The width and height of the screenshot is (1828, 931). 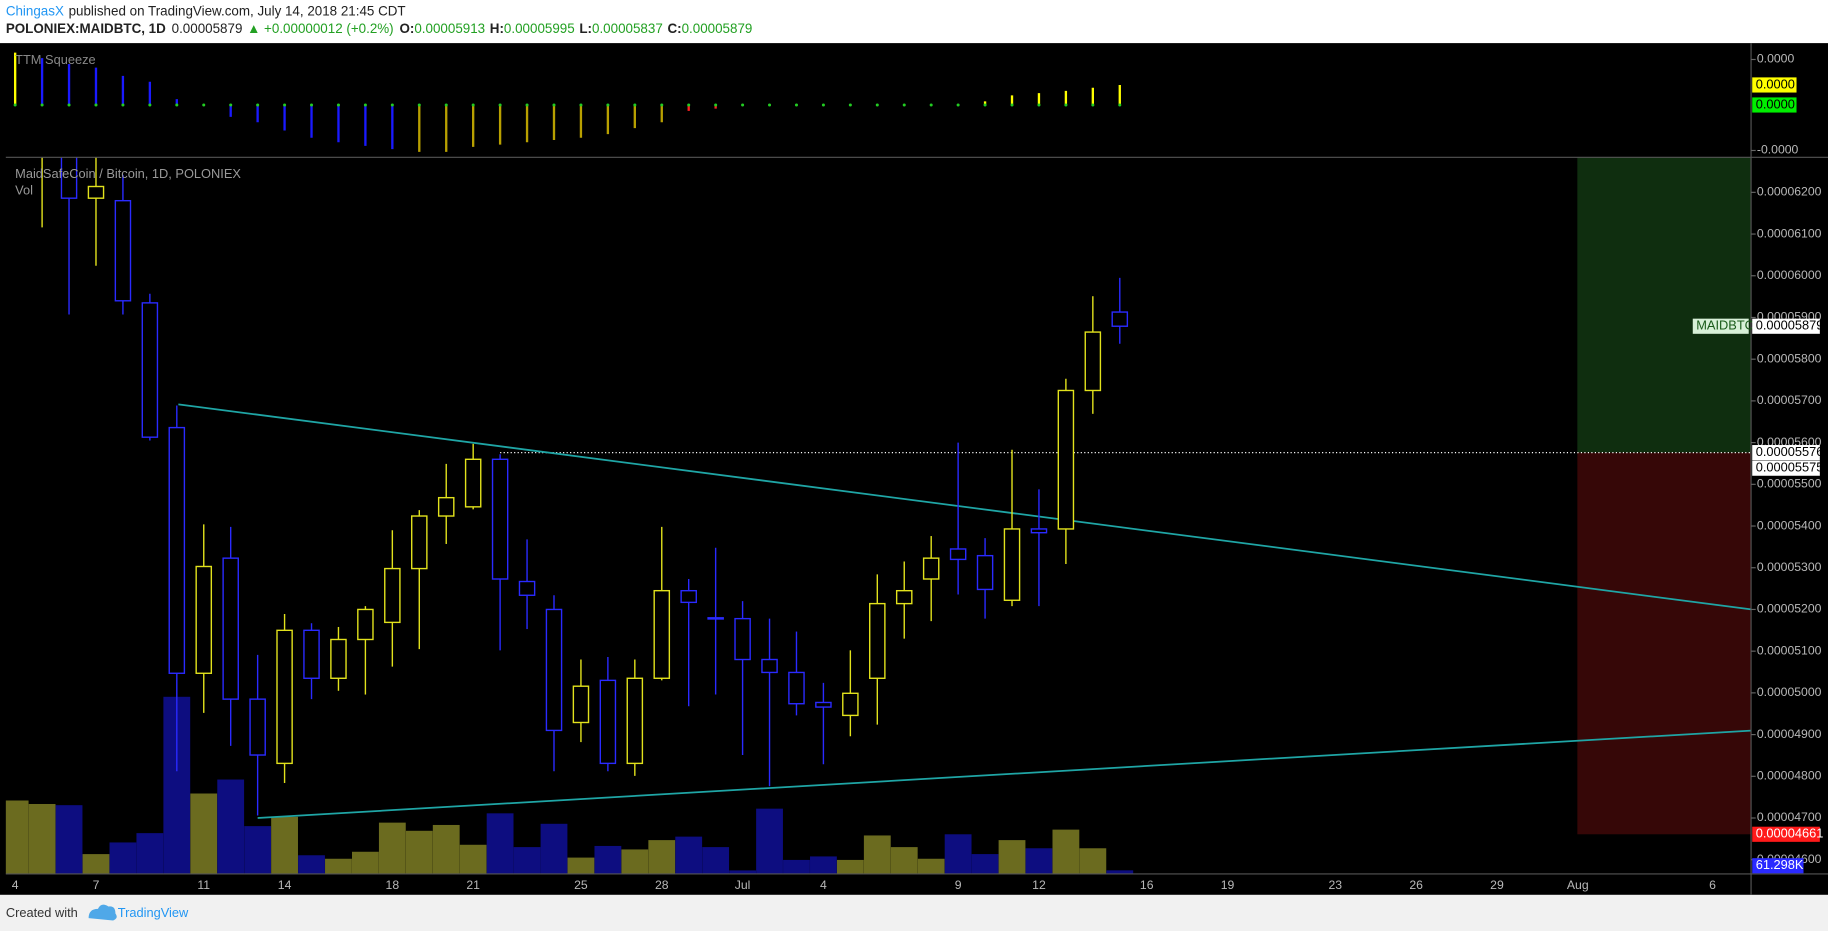 I want to click on x-tick-label: Aug, so click(x=1578, y=885).